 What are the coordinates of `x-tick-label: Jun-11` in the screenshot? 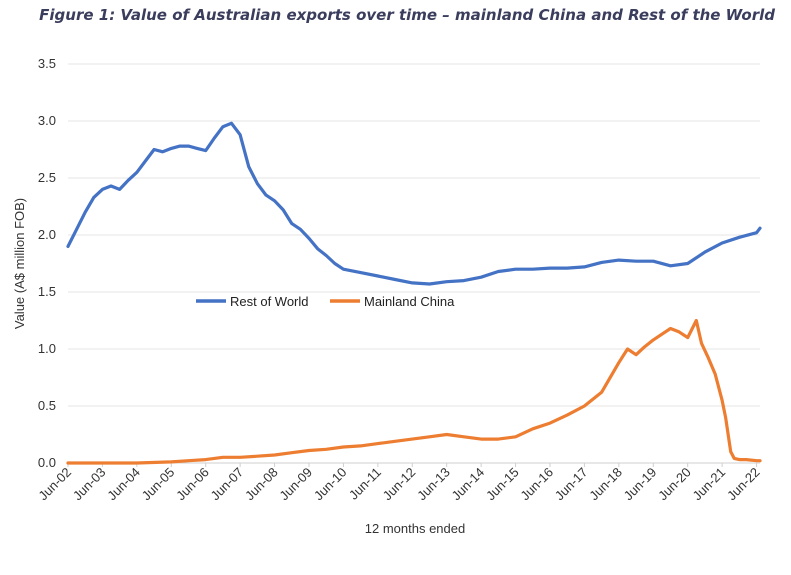 It's located at (365, 484).